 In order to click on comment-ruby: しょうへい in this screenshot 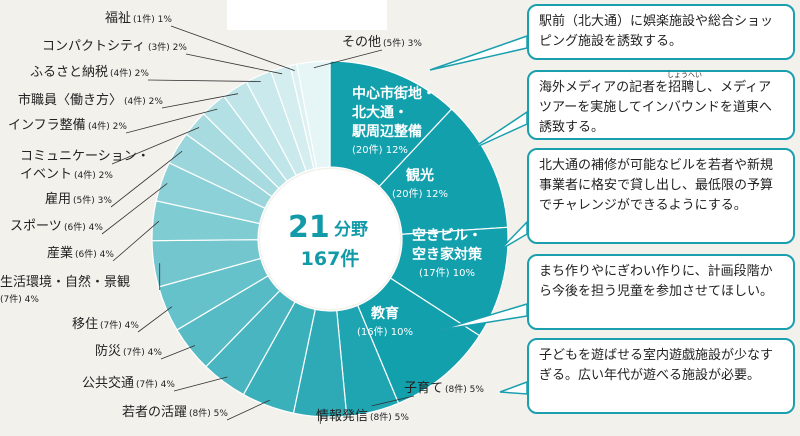, I will do `click(684, 75)`.